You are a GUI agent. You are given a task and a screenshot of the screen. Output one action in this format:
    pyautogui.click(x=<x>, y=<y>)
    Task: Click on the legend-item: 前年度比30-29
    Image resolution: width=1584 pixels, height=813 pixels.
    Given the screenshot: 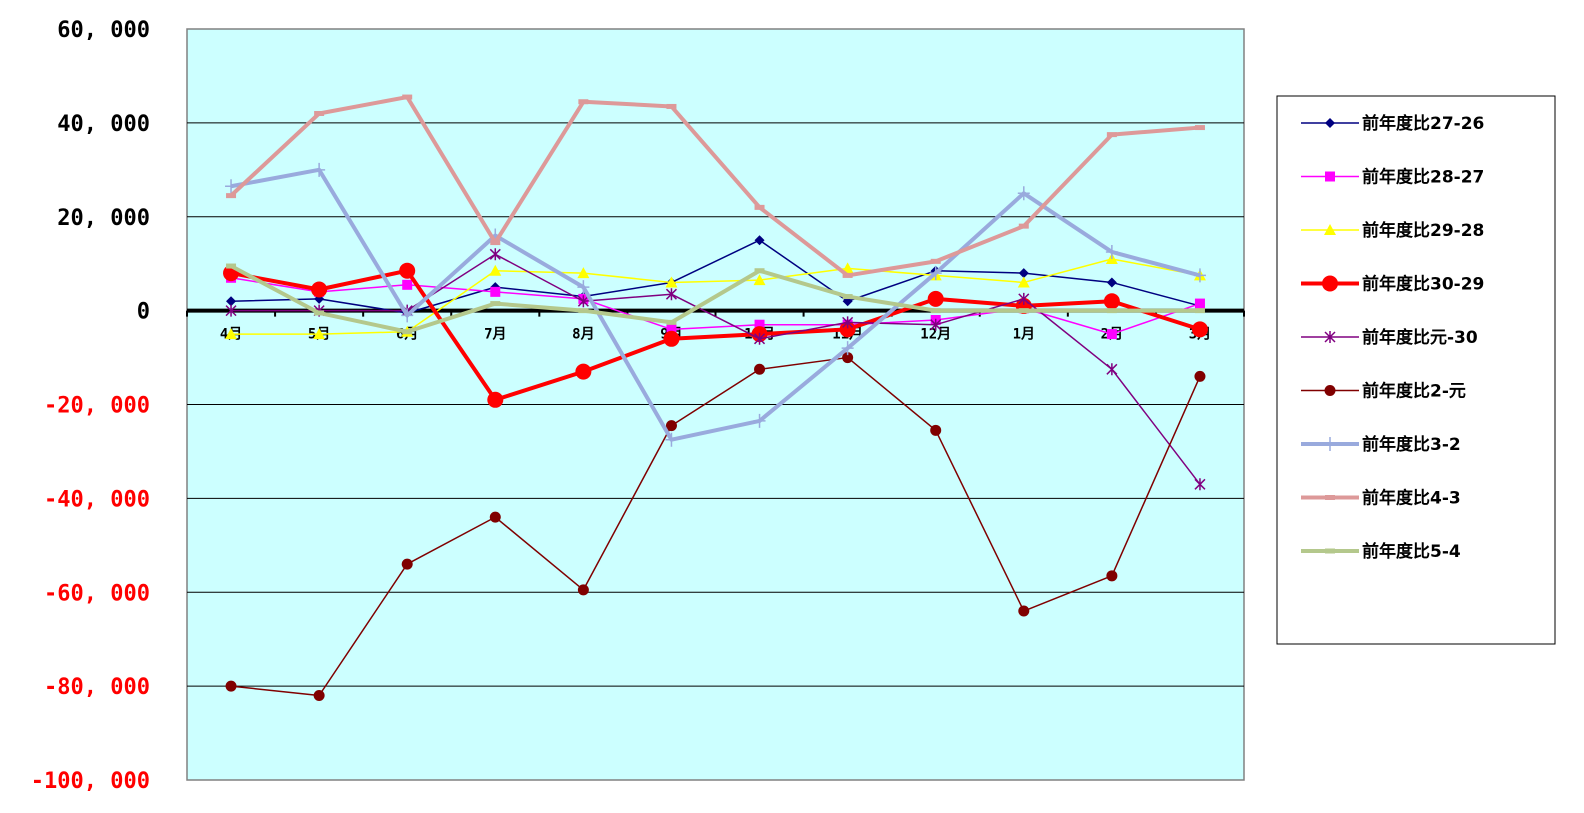 What is the action you would take?
    pyautogui.click(x=1392, y=284)
    